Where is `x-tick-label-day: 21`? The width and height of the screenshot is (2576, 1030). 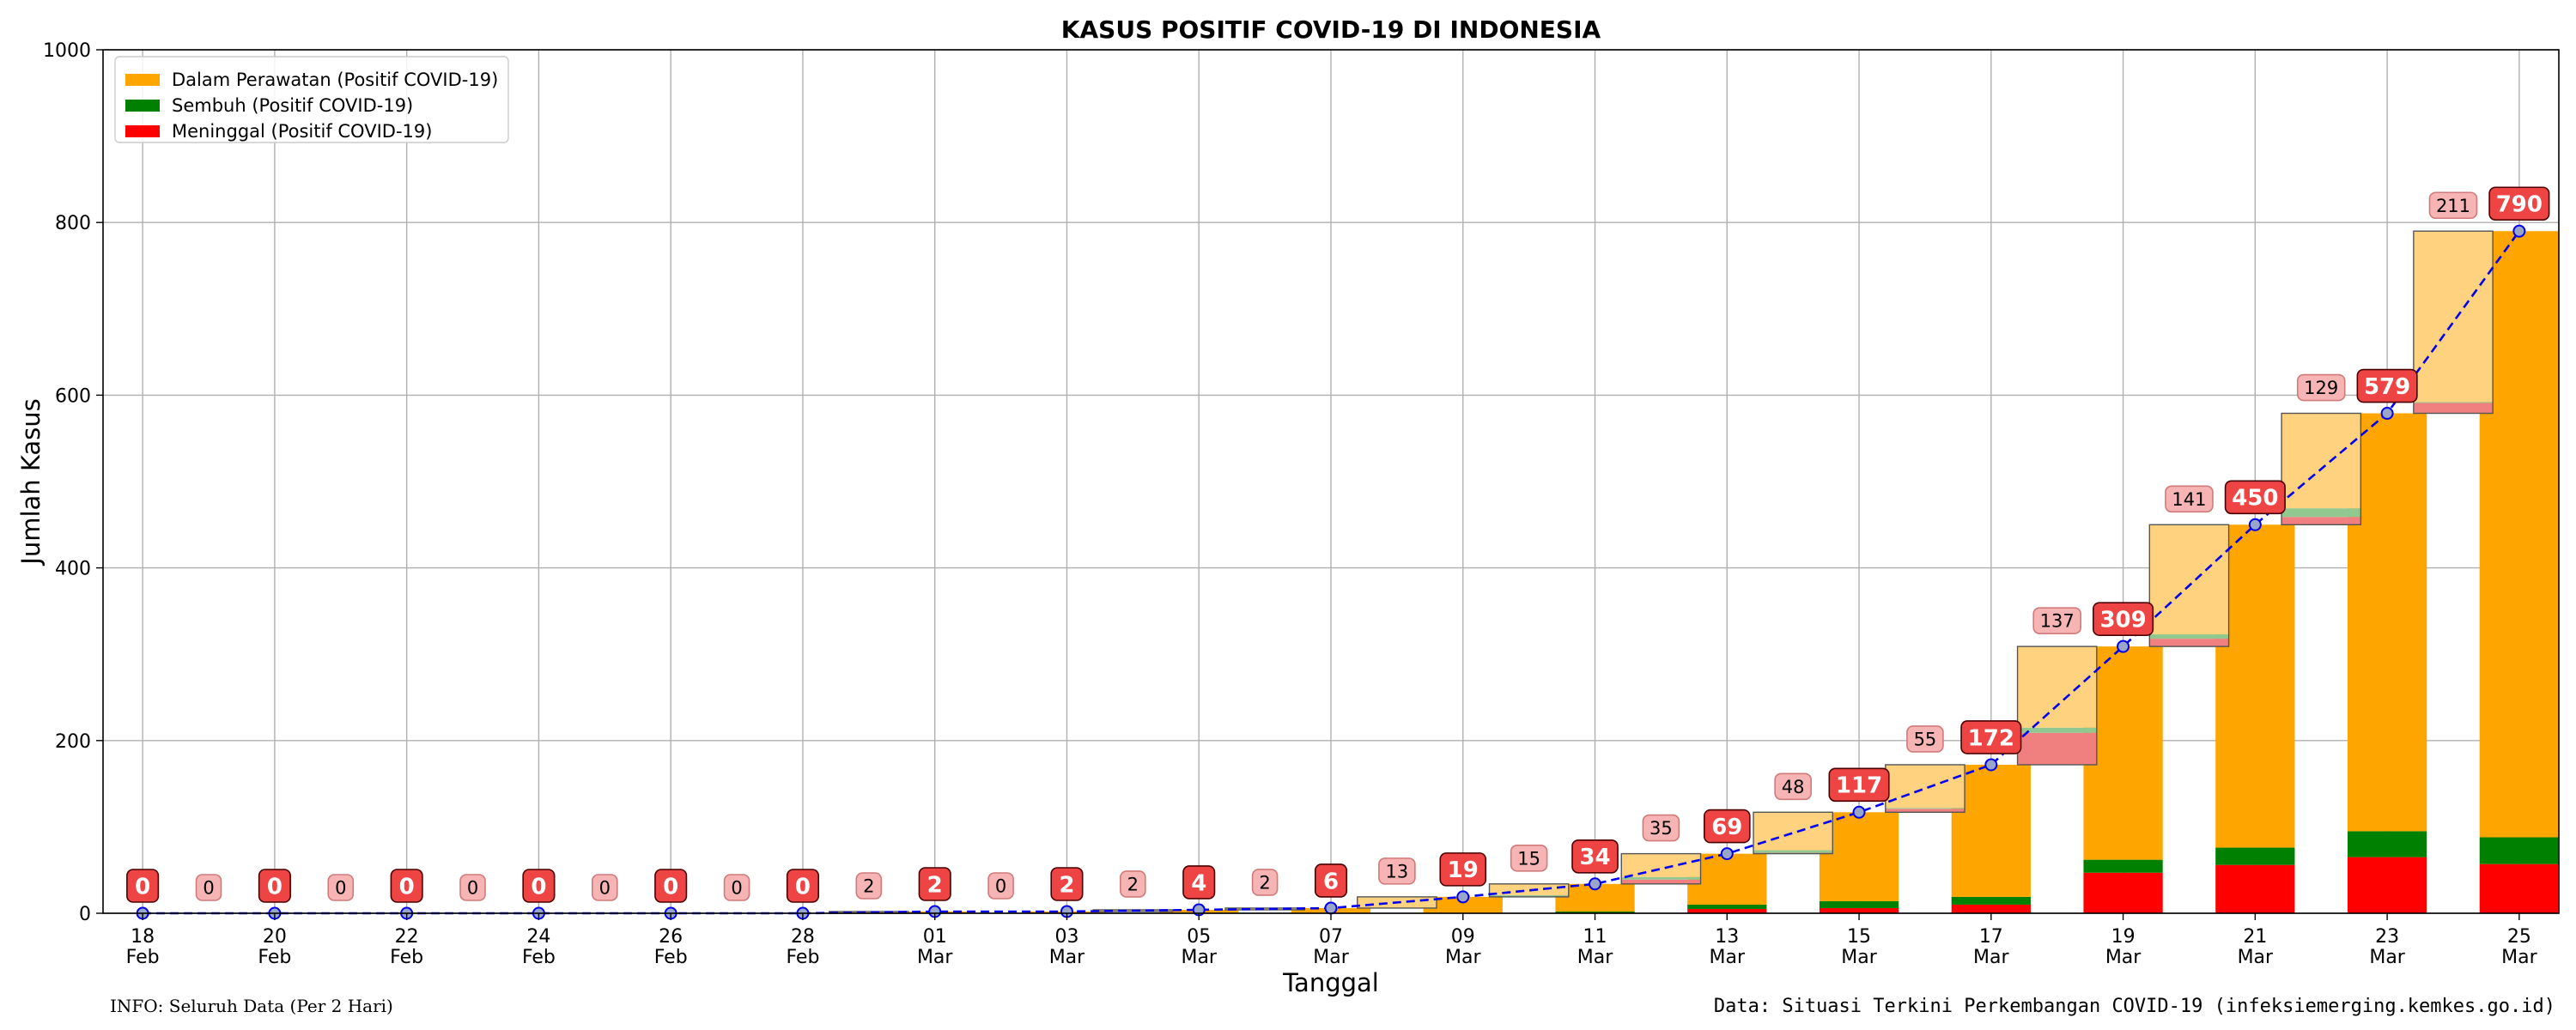 x-tick-label-day: 21 is located at coordinates (2255, 937).